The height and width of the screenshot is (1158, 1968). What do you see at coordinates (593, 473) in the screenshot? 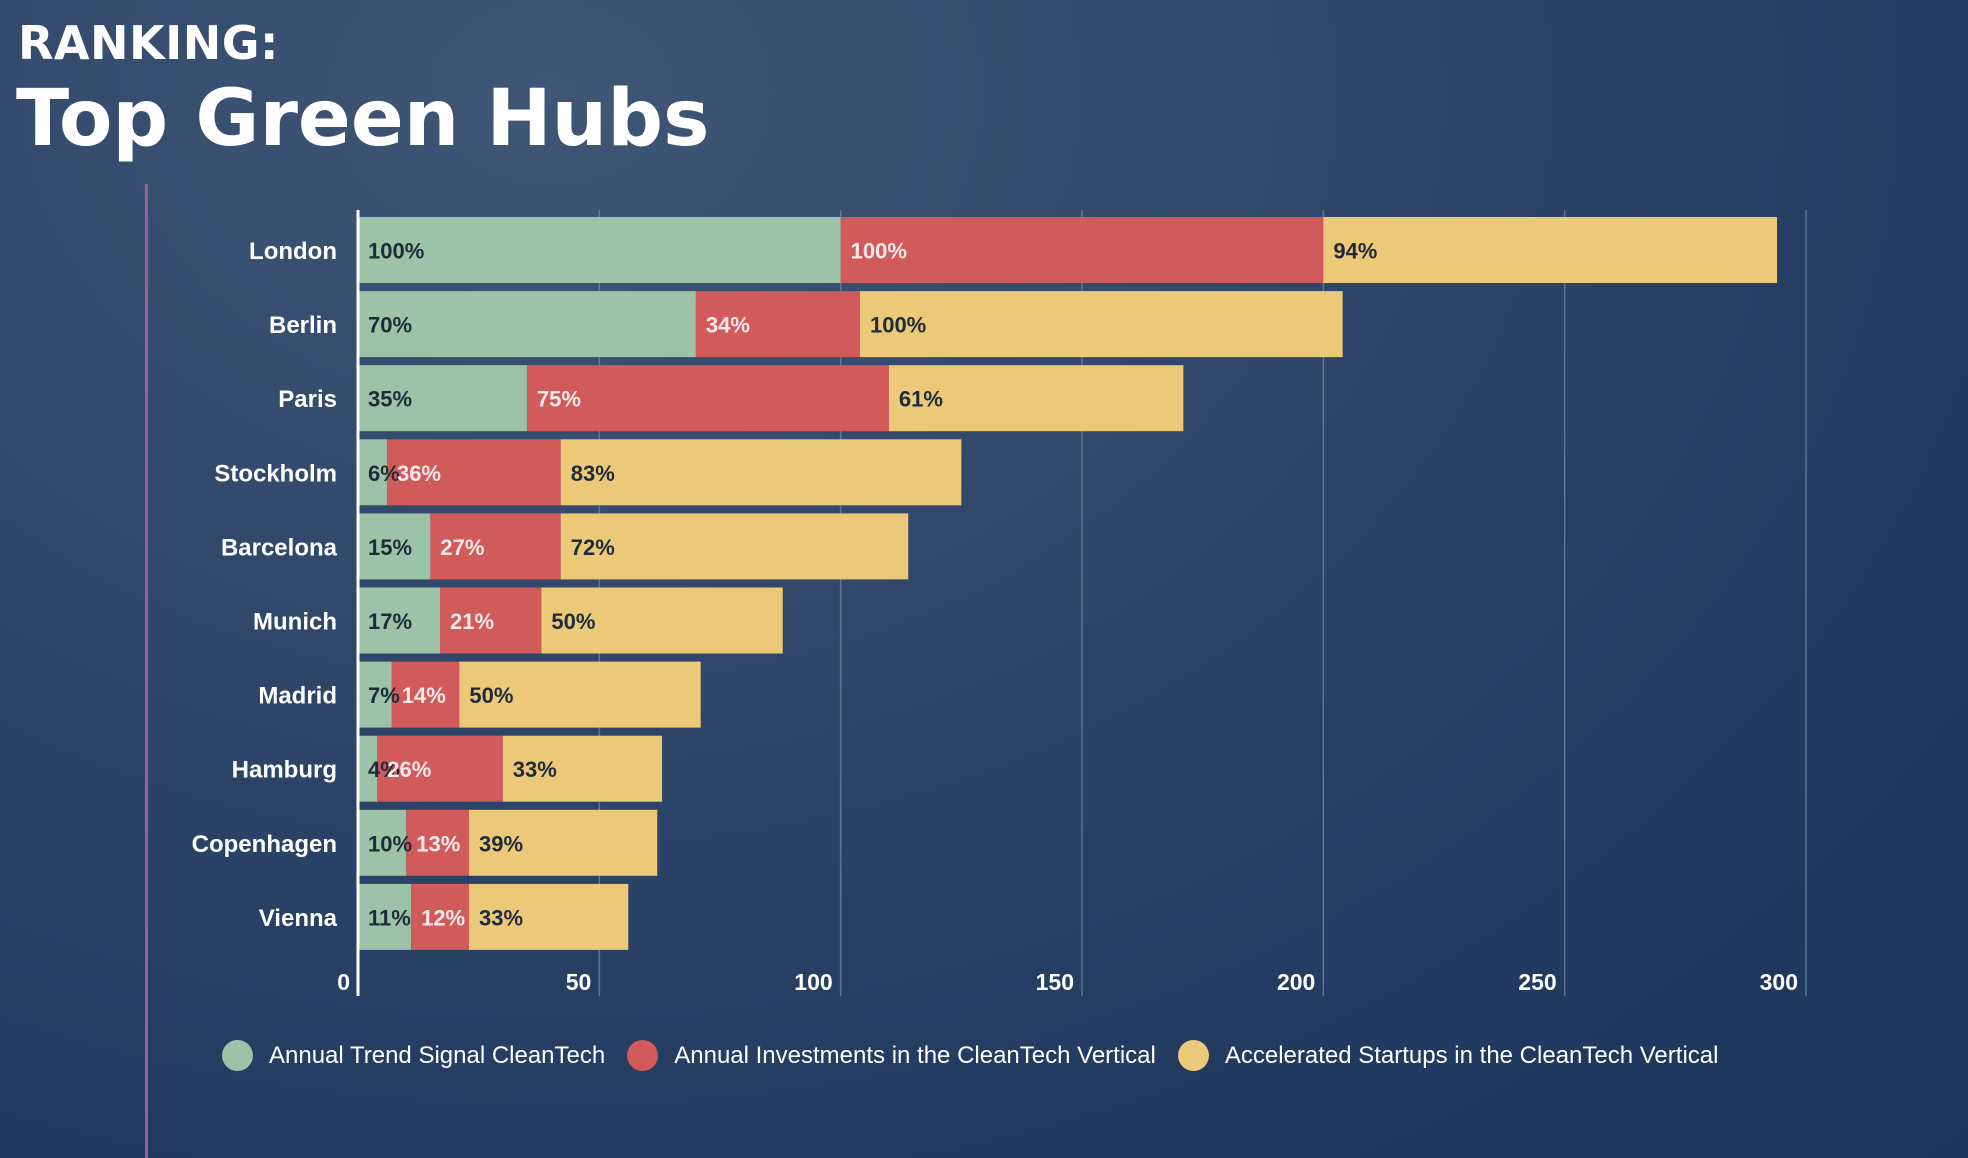
I see `data-label: 83%` at bounding box center [593, 473].